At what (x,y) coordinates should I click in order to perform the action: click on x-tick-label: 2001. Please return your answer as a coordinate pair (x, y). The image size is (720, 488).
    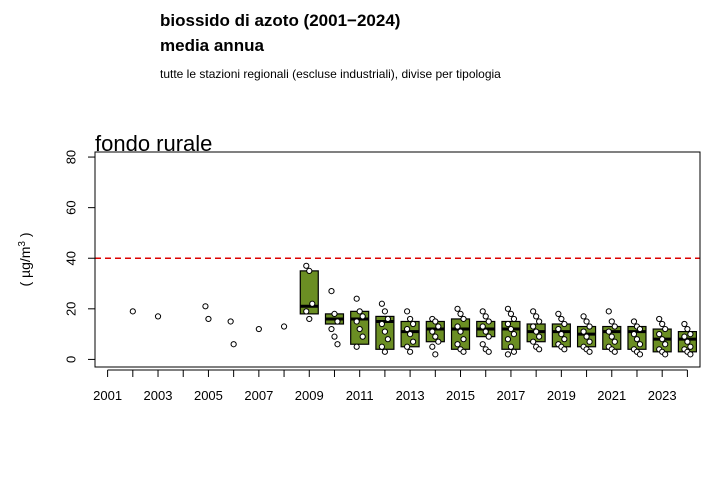
    Looking at the image, I should click on (107, 395).